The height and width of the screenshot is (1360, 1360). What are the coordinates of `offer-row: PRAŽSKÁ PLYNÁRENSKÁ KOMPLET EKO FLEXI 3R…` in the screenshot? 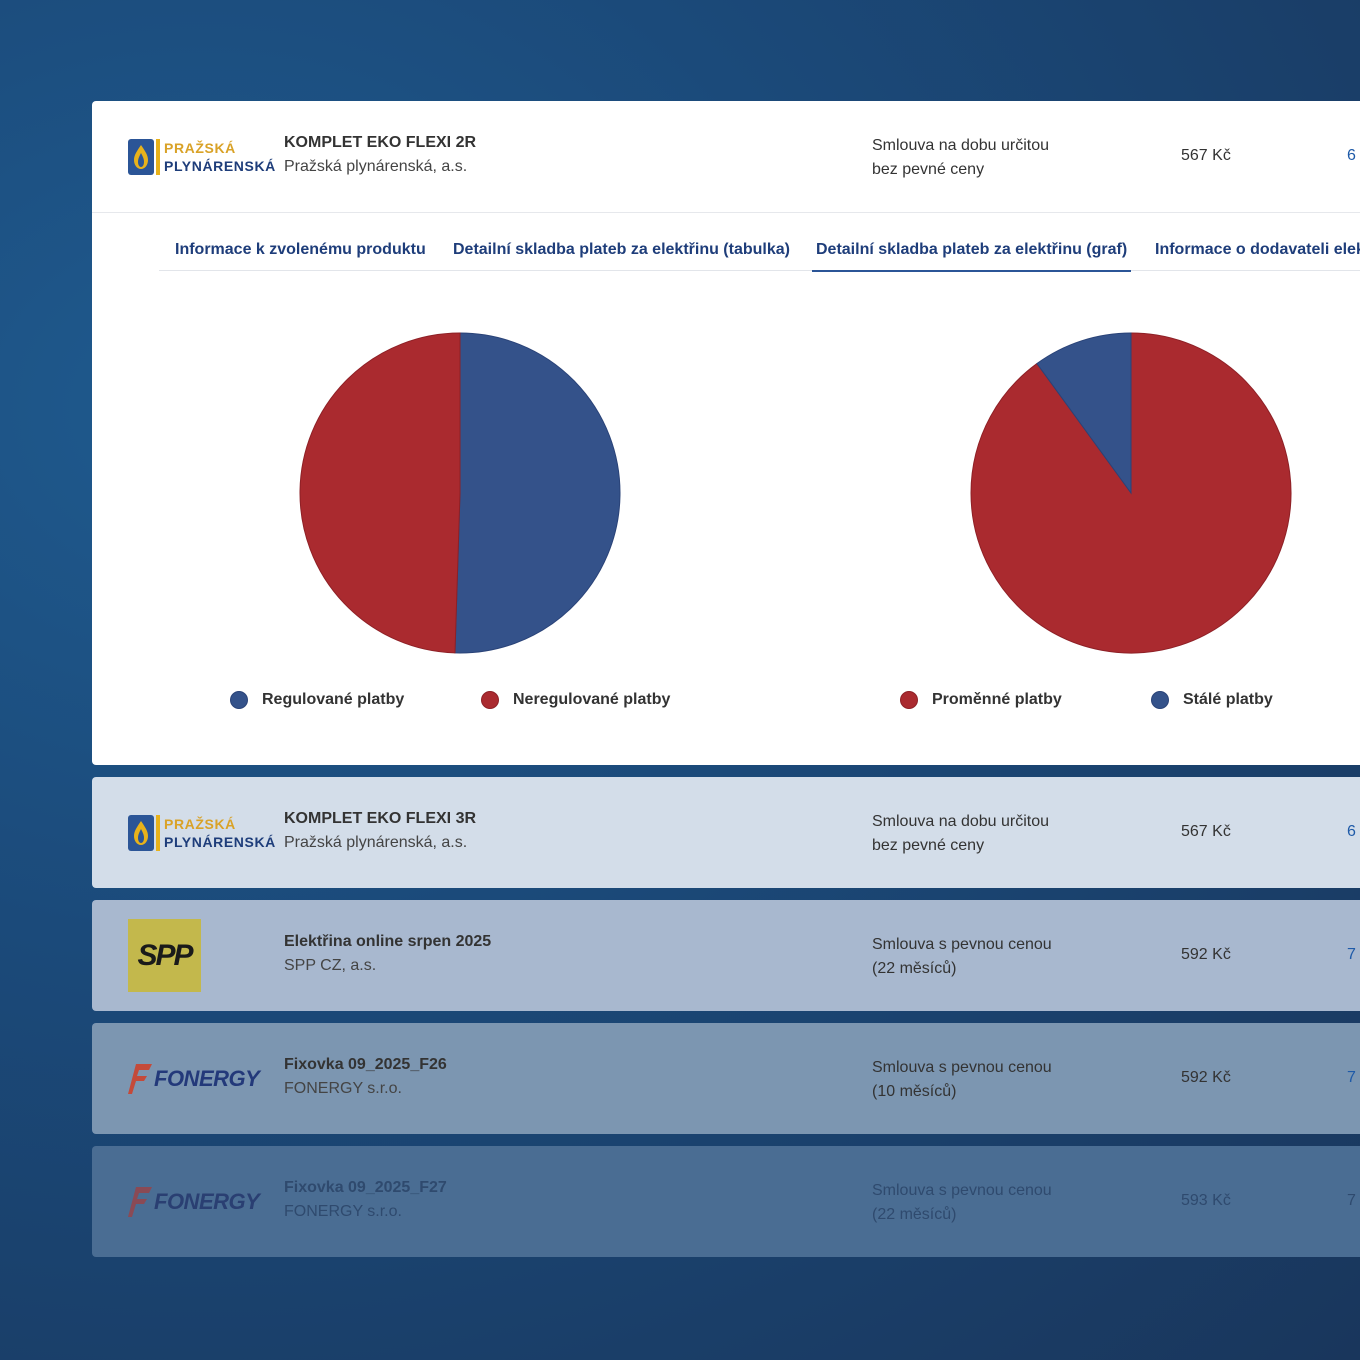 It's located at (726, 832).